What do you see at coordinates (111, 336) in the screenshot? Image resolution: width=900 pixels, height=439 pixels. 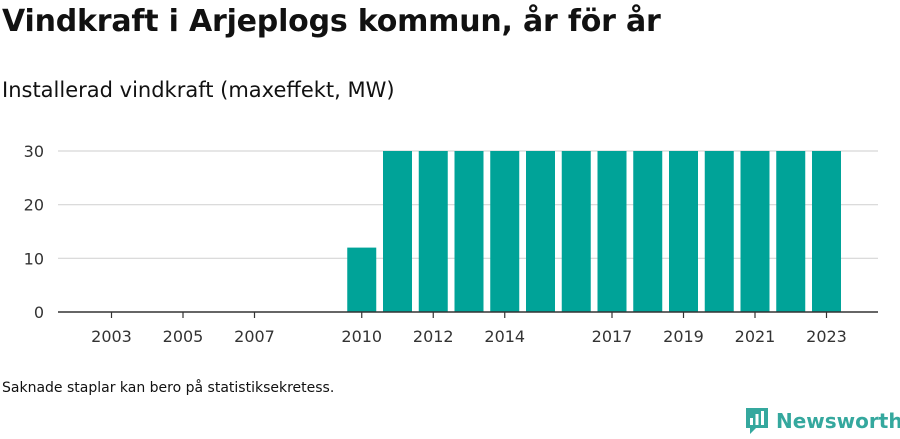 I see `x-tick-label: 2003` at bounding box center [111, 336].